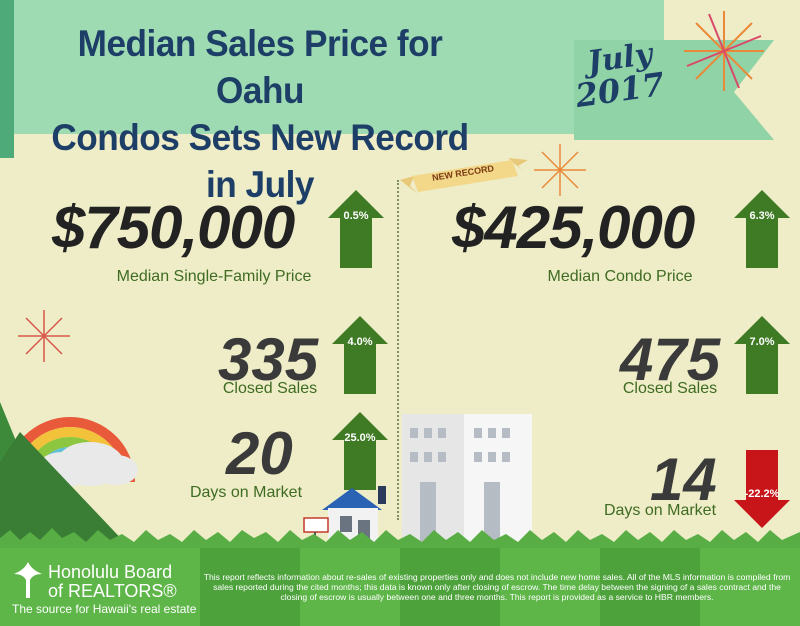 The height and width of the screenshot is (626, 800). What do you see at coordinates (670, 388) in the screenshot?
I see `condo-sales-label: Closed Sales` at bounding box center [670, 388].